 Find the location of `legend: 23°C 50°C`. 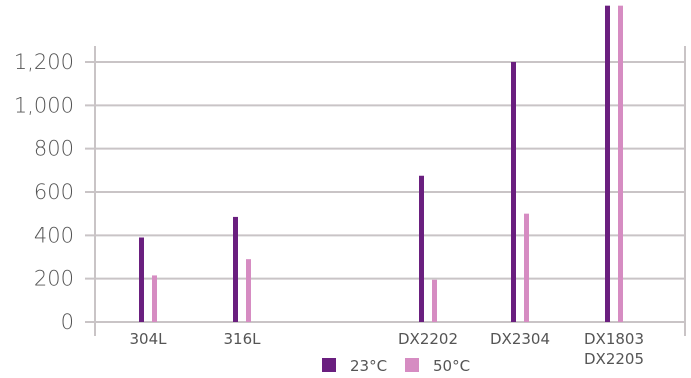

legend: 23°C 50°C is located at coordinates (396, 366).